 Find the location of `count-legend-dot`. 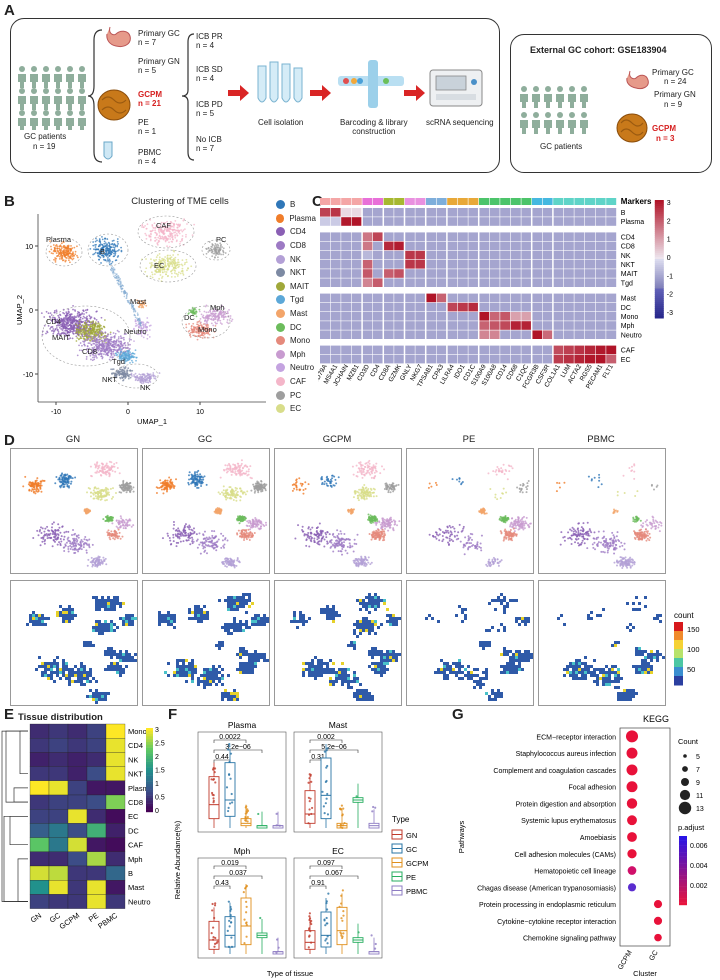

count-legend-dot is located at coordinates (685, 808).